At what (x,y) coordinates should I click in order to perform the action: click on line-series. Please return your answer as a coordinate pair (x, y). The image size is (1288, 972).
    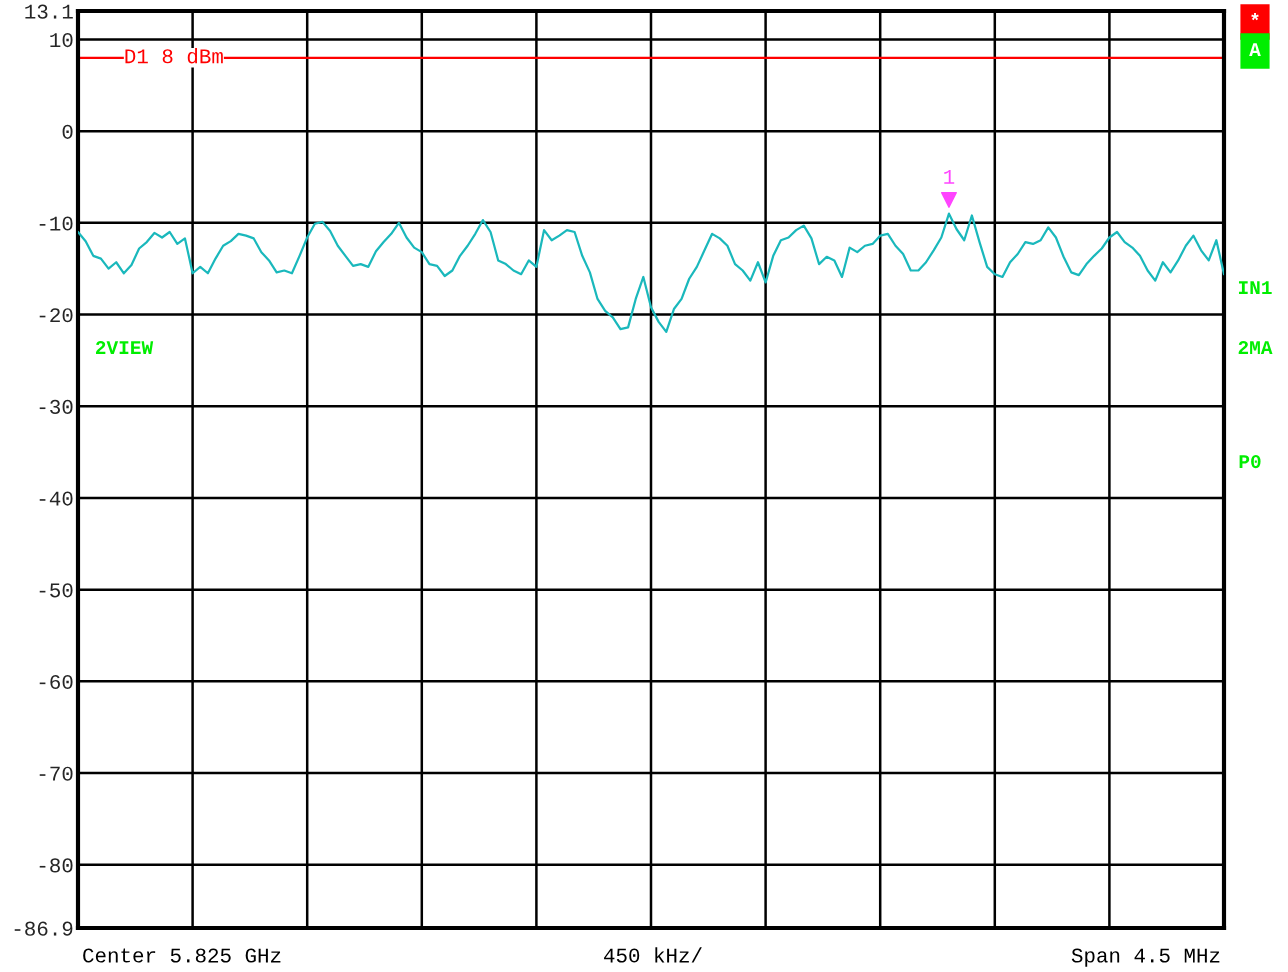
    Looking at the image, I should click on (651, 273).